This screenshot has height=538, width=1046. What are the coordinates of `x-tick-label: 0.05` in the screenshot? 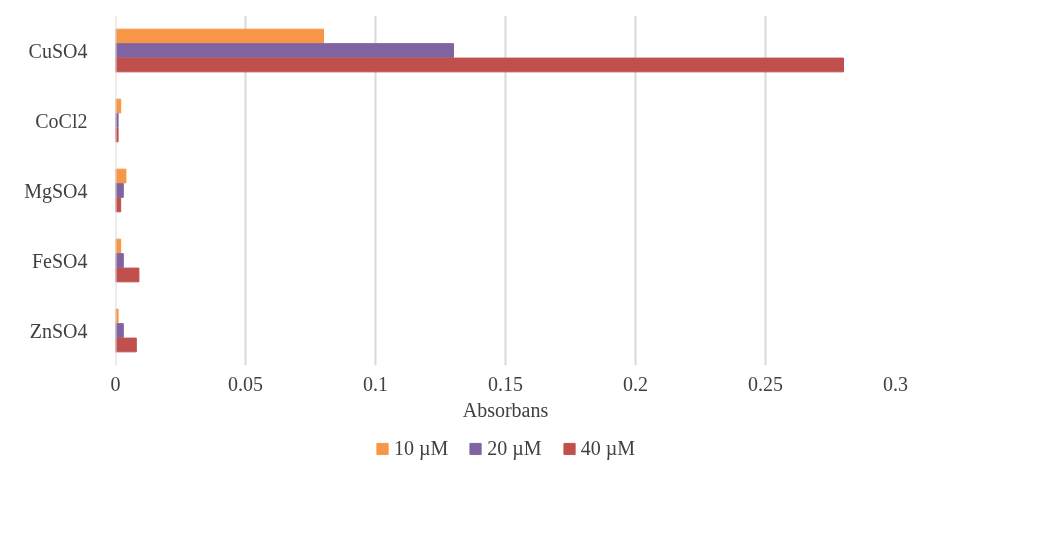 It's located at (245, 383).